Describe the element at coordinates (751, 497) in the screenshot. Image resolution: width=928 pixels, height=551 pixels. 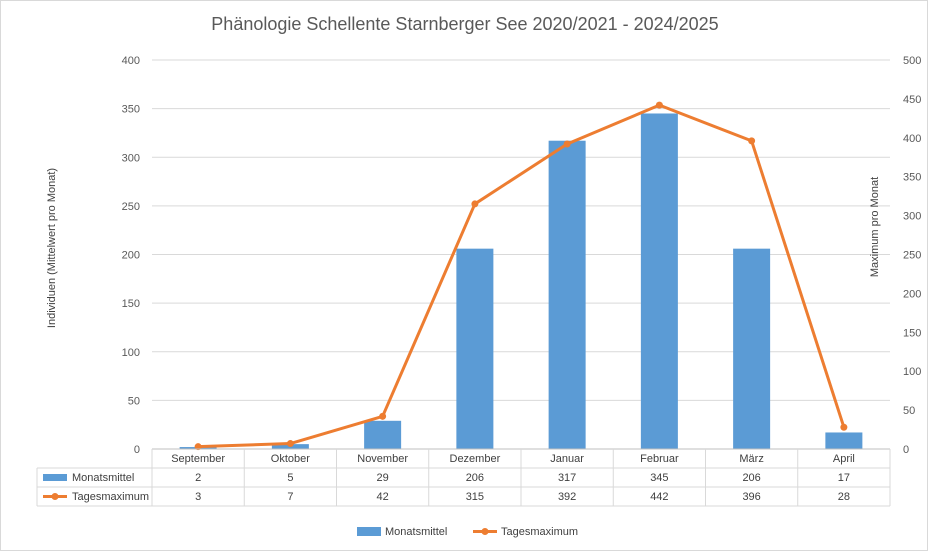
I see `data-label: 396` at that location.